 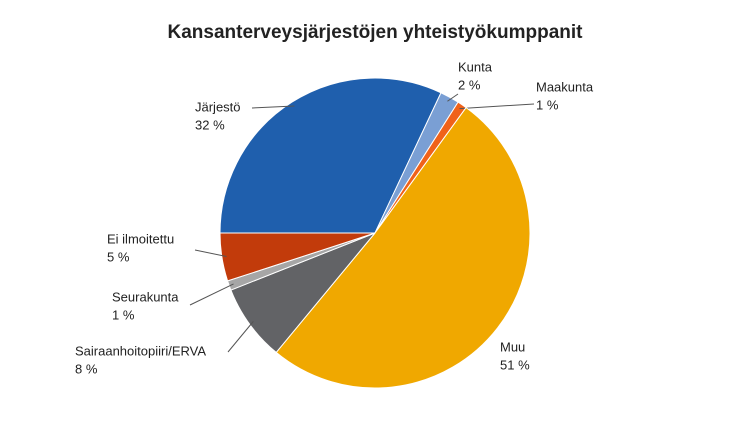 What do you see at coordinates (512, 346) in the screenshot?
I see `slice-label: Muu` at bounding box center [512, 346].